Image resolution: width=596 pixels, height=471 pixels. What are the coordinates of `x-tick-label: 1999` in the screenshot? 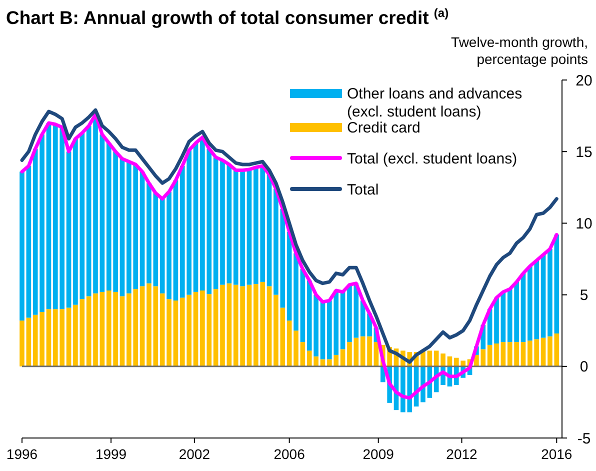 It's located at (111, 454).